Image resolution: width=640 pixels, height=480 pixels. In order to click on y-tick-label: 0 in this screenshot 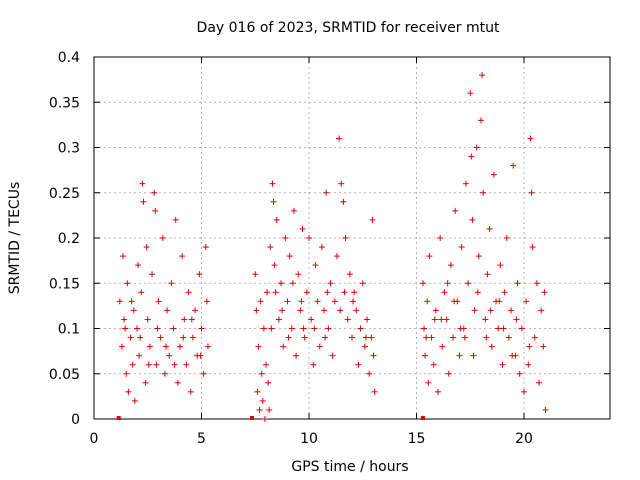, I will do `click(75, 420)`.